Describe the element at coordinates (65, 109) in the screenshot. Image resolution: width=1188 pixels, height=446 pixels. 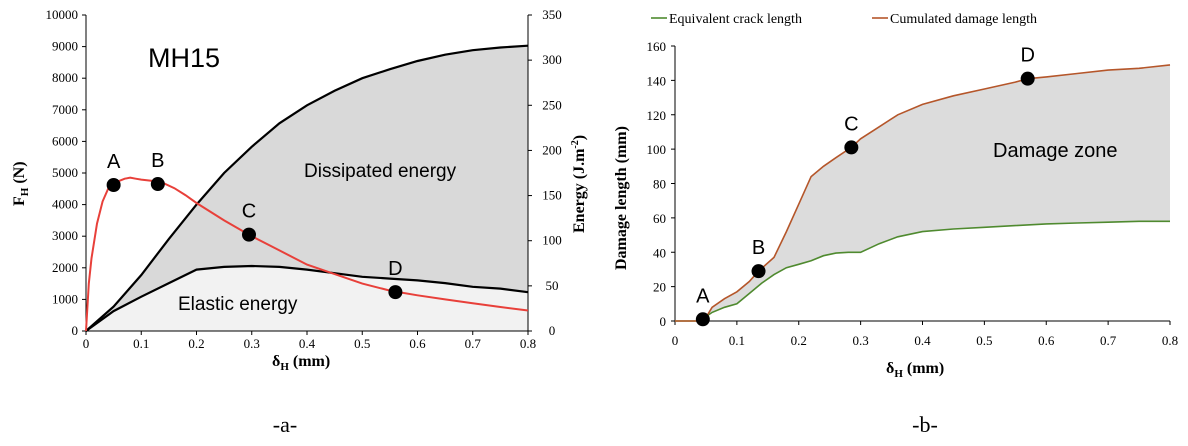
I see `chart-a-y-tick-label: 7000` at that location.